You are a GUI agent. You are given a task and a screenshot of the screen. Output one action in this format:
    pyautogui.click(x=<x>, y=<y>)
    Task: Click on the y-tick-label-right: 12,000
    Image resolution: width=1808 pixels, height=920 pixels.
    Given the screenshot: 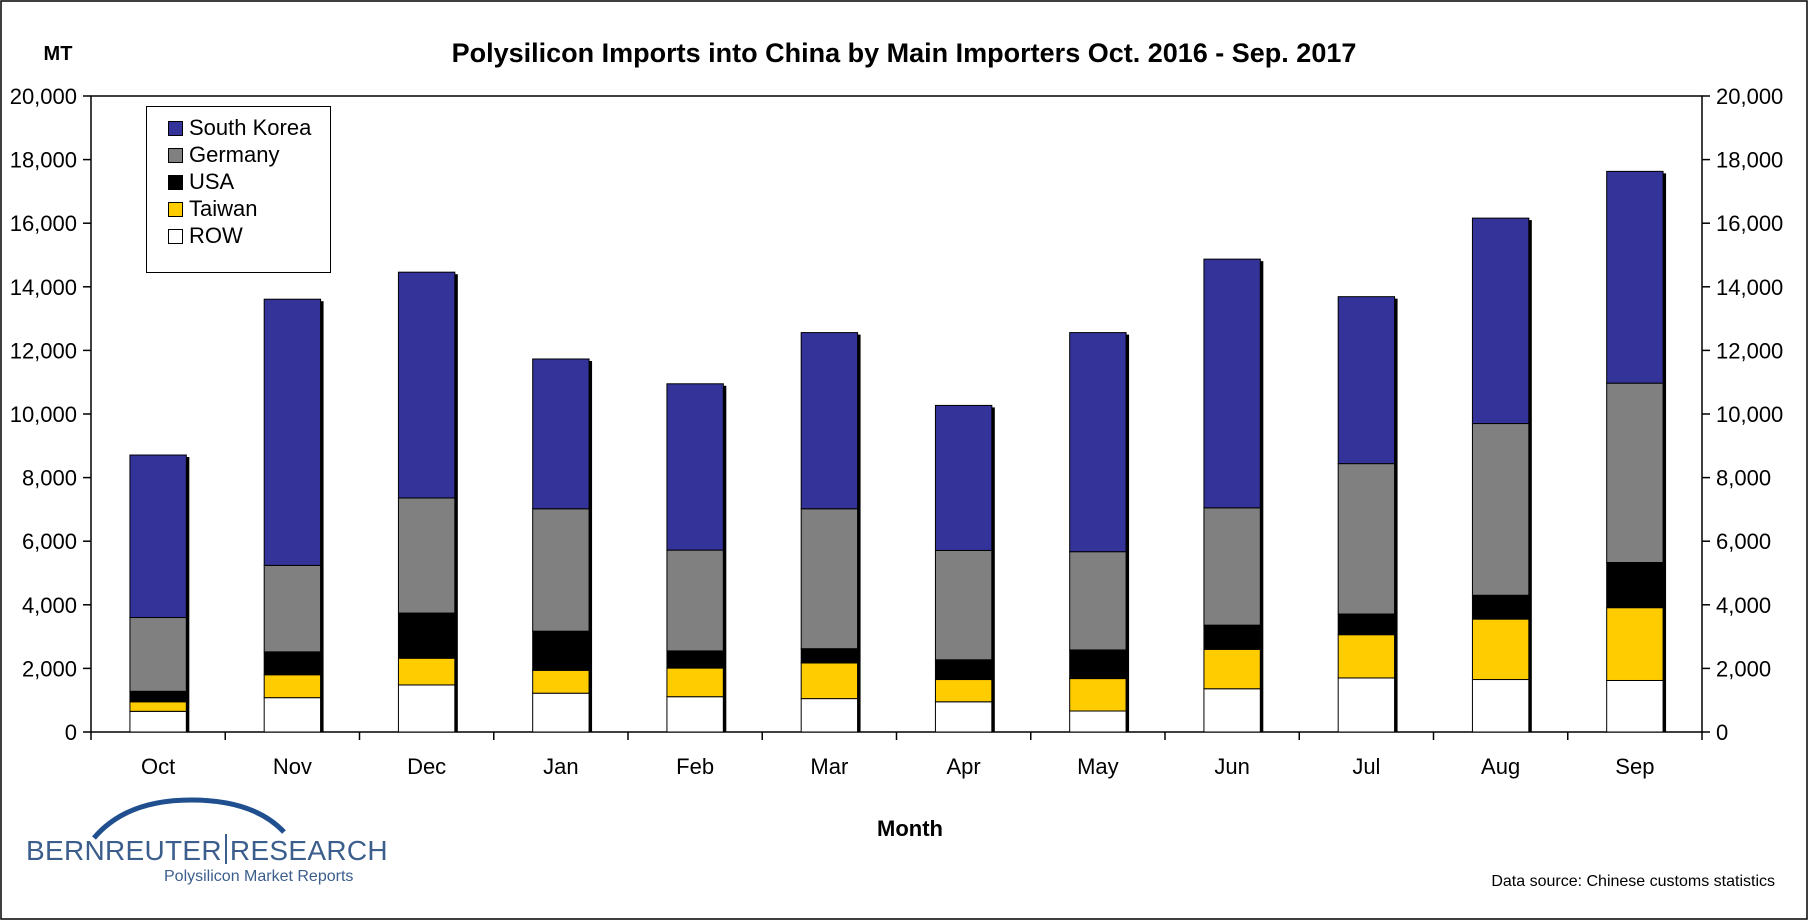 What is the action you would take?
    pyautogui.click(x=1749, y=350)
    